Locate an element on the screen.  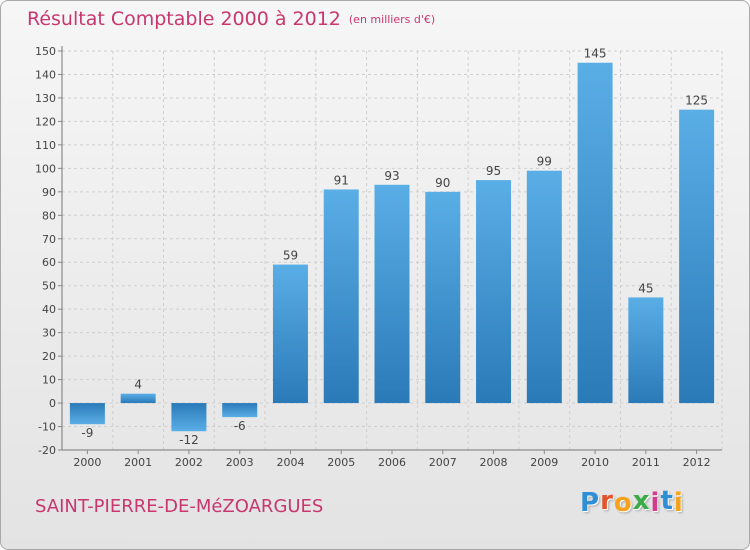
data-label-2007: 90 is located at coordinates (442, 183).